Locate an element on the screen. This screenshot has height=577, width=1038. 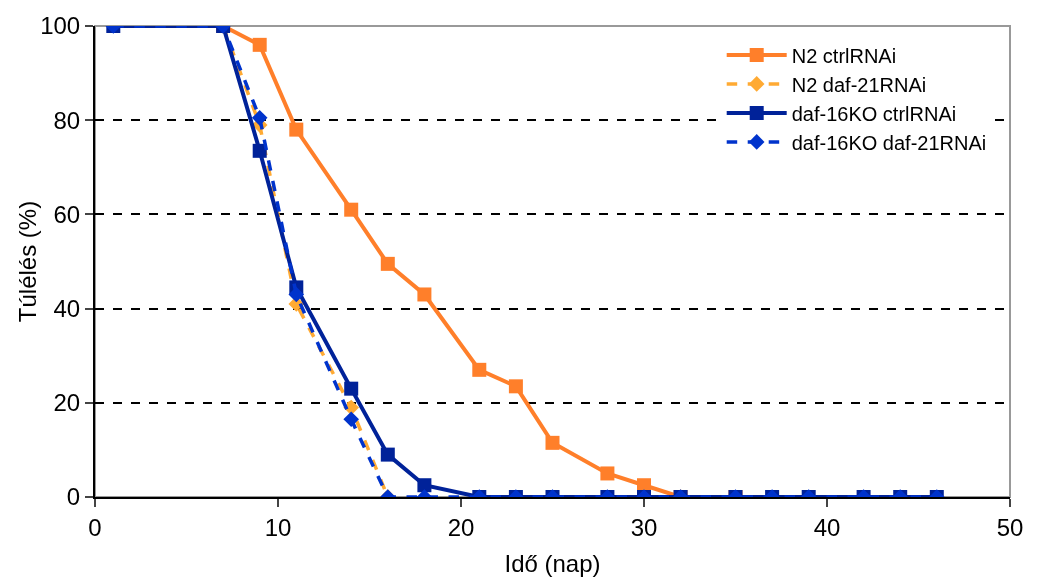
y-tick-label: 40 is located at coordinates (67, 308).